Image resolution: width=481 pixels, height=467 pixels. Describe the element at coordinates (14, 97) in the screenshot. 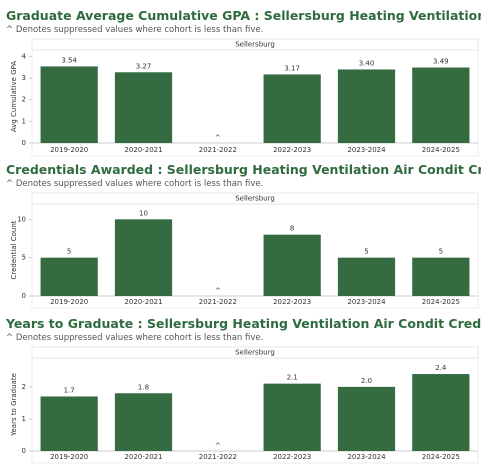

I see `y-axis-label: Avg Cumulative GPA` at that location.